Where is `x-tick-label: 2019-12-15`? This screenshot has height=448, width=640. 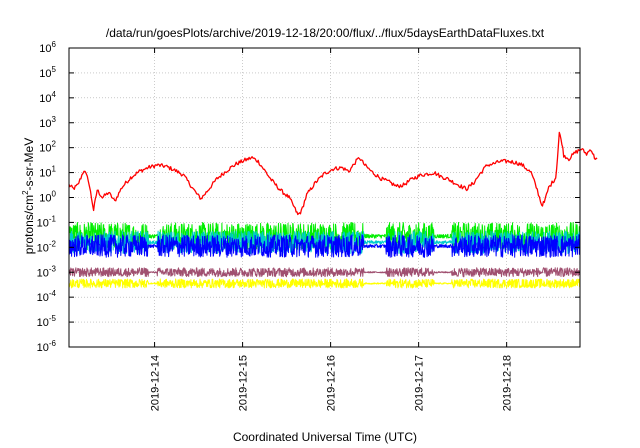 x-tick-label: 2019-12-15 is located at coordinates (244, 383).